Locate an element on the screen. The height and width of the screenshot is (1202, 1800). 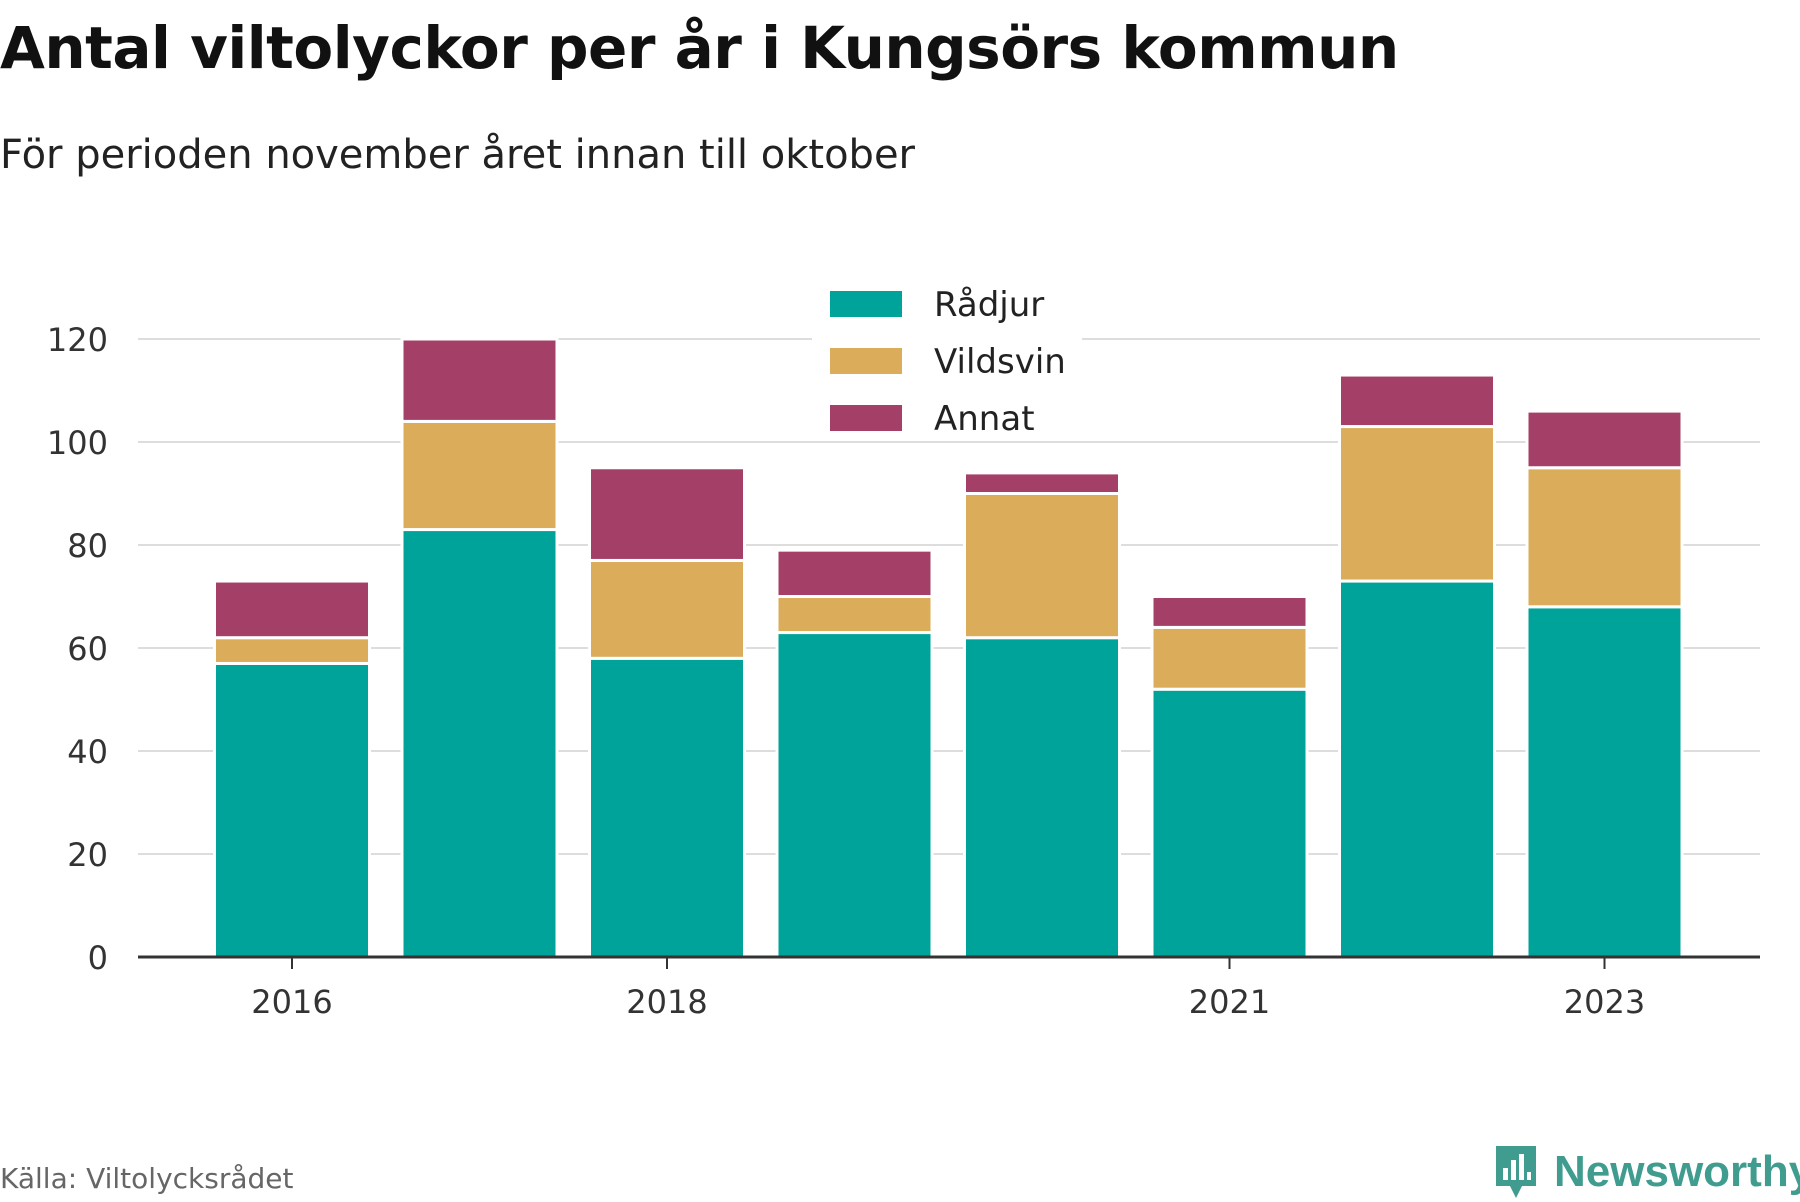
y-tick-label: 40 is located at coordinates (87, 752).